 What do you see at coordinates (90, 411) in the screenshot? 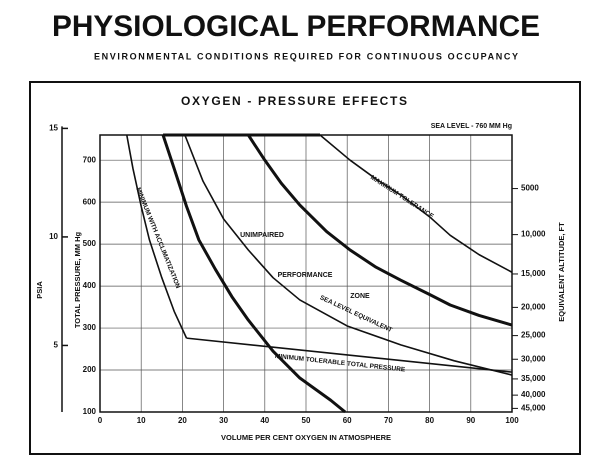
I see `y-tick-label: 100` at bounding box center [90, 411].